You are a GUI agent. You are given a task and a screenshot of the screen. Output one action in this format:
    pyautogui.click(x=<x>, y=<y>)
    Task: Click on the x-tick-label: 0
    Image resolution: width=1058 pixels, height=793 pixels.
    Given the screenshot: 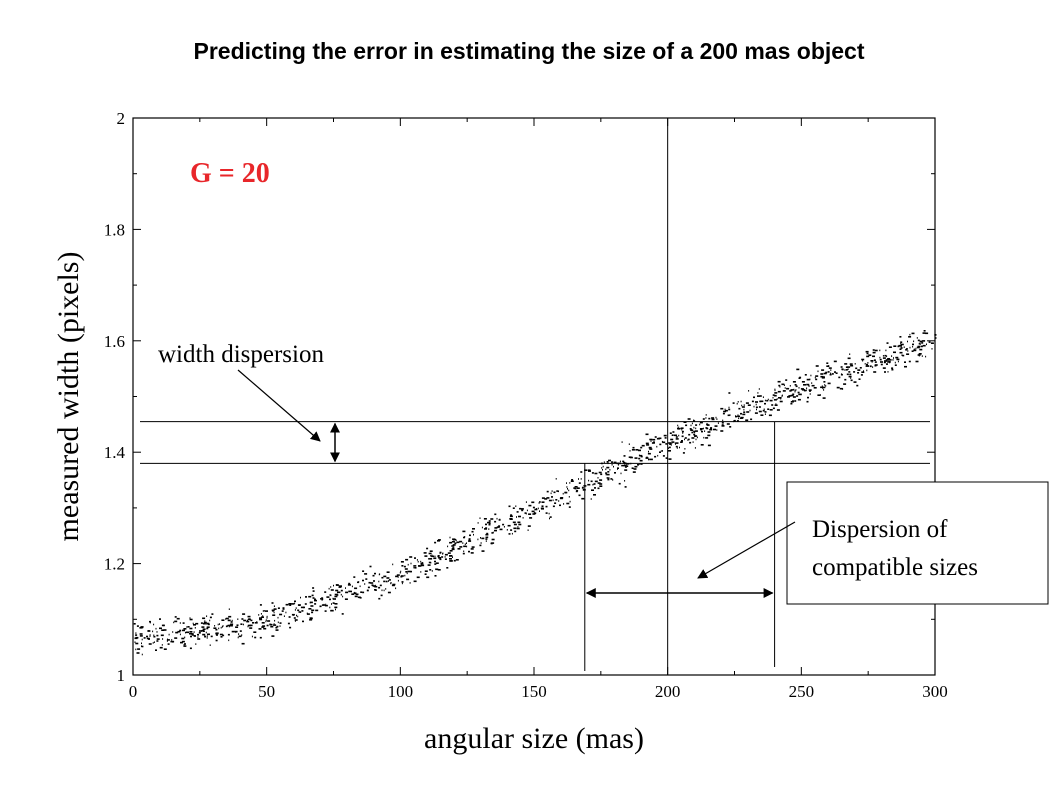 What is the action you would take?
    pyautogui.click(x=133, y=691)
    